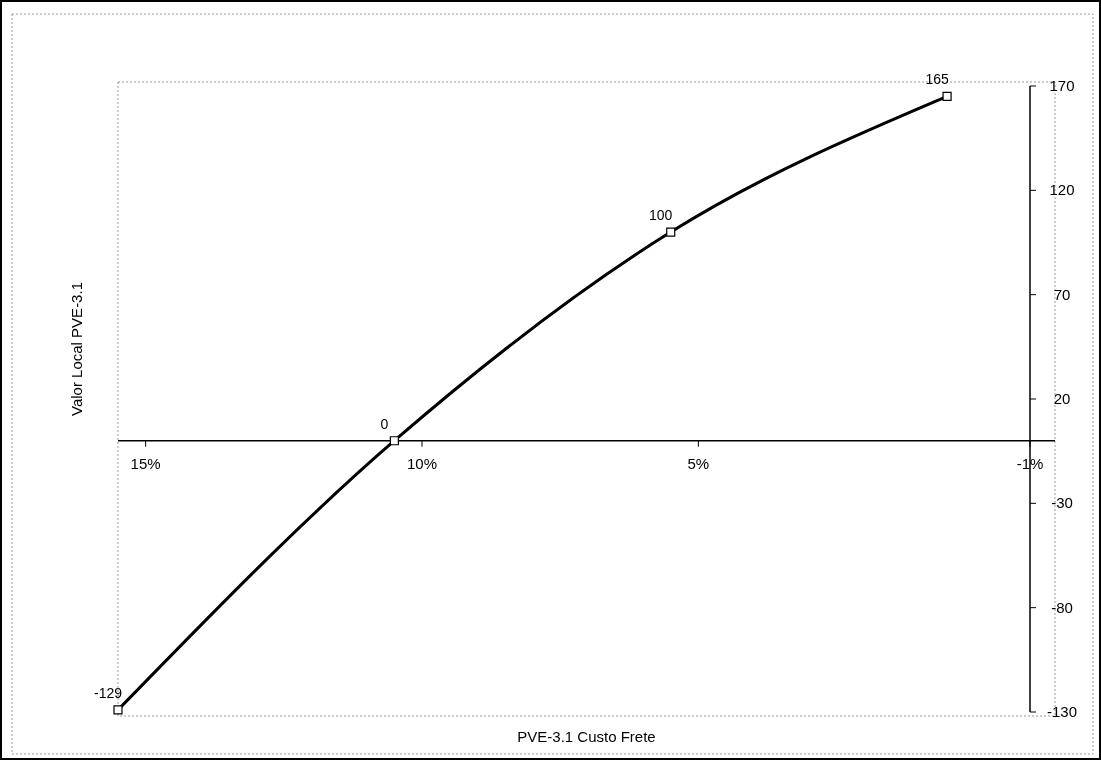 This screenshot has width=1101, height=760. Describe the element at coordinates (1062, 85) in the screenshot. I see `y-tick-label: 170` at that location.